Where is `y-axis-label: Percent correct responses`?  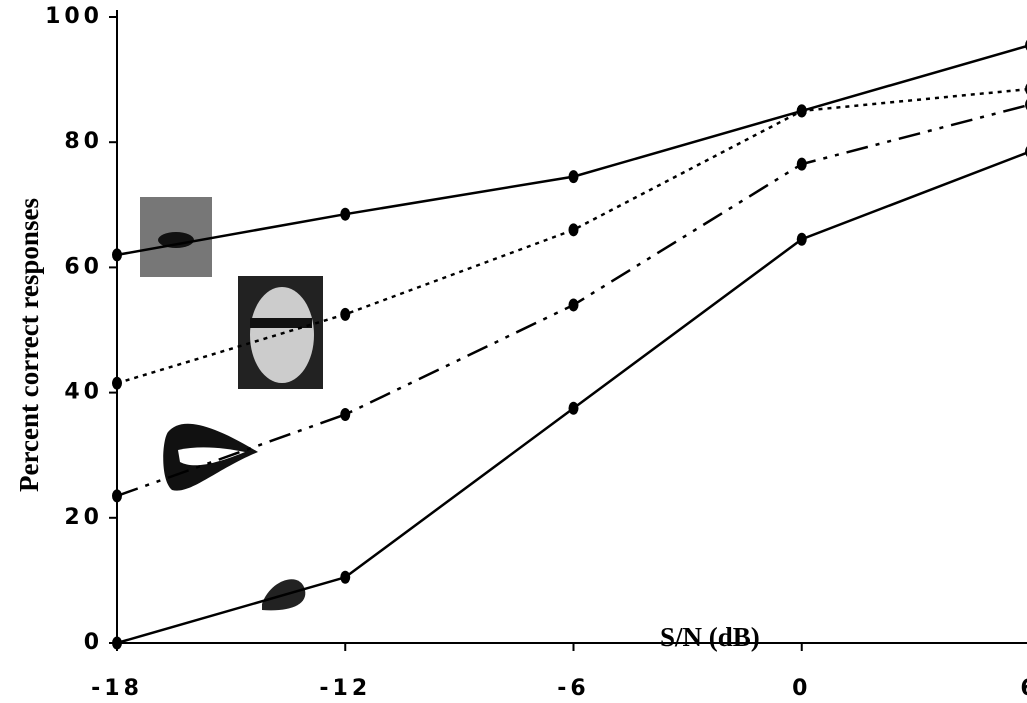 y-axis-label: Percent correct responses is located at coordinates (29, 345).